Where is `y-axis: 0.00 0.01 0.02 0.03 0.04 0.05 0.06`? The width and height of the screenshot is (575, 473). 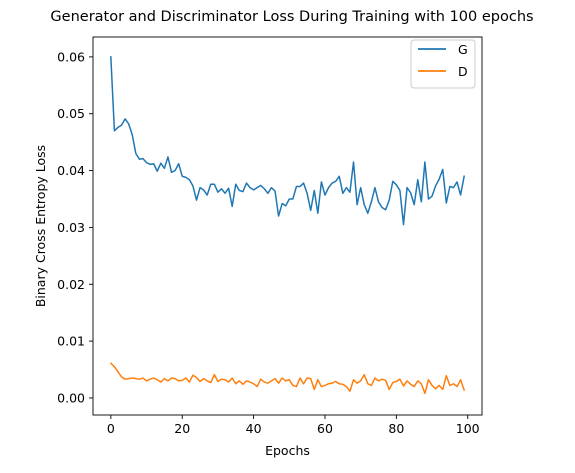
y-axis: 0.00 0.01 0.02 0.03 0.04 0.05 0.06 is located at coordinates (75, 227).